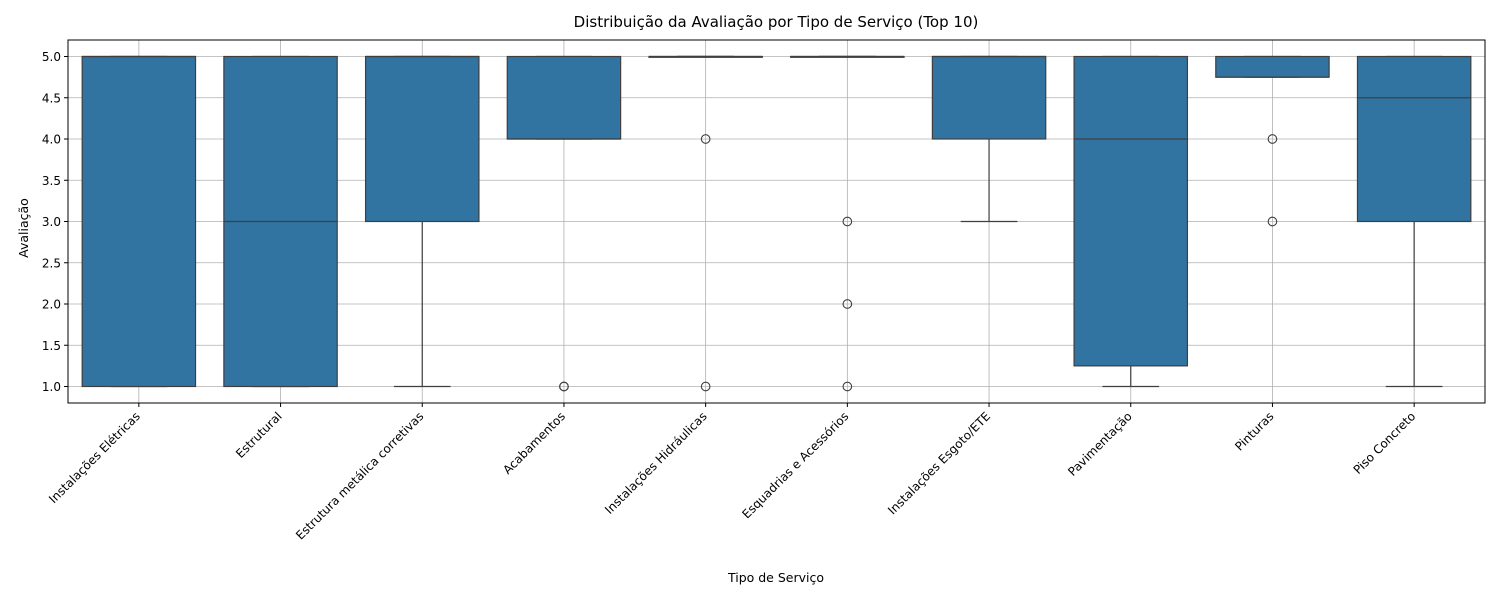  I want to click on y-tick-label: 5.0, so click(51, 57).